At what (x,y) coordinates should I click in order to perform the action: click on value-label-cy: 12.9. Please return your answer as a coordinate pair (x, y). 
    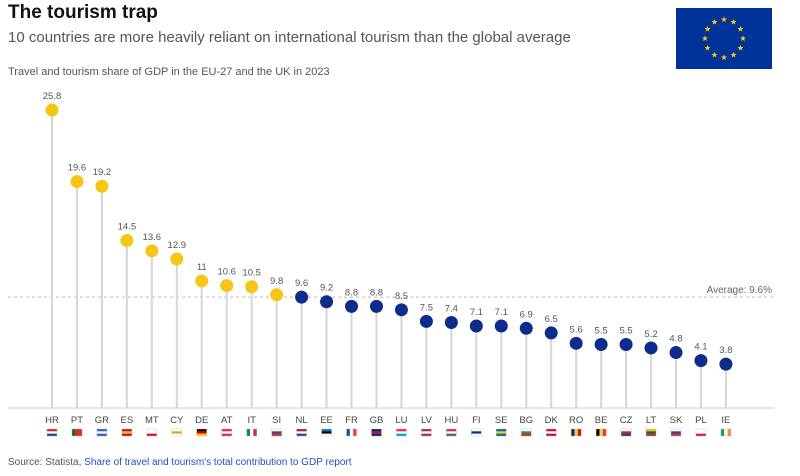
    Looking at the image, I should click on (177, 245).